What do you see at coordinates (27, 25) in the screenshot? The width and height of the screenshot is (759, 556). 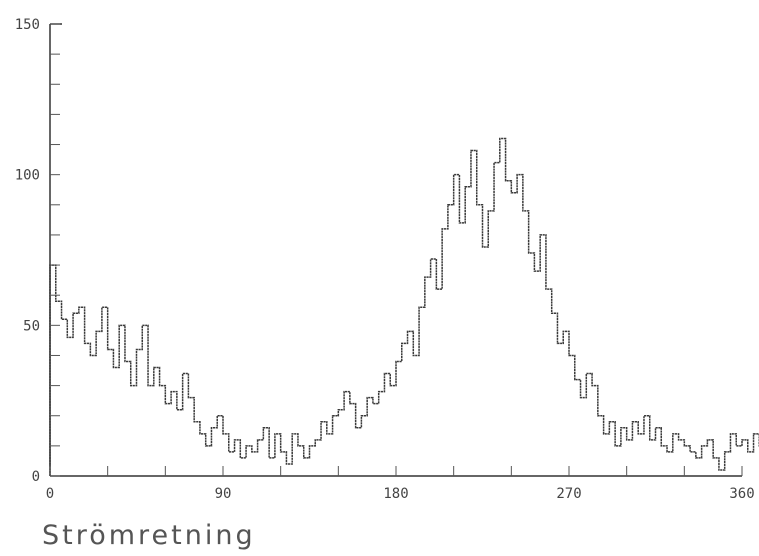 I see `y-tick-label: 150` at bounding box center [27, 25].